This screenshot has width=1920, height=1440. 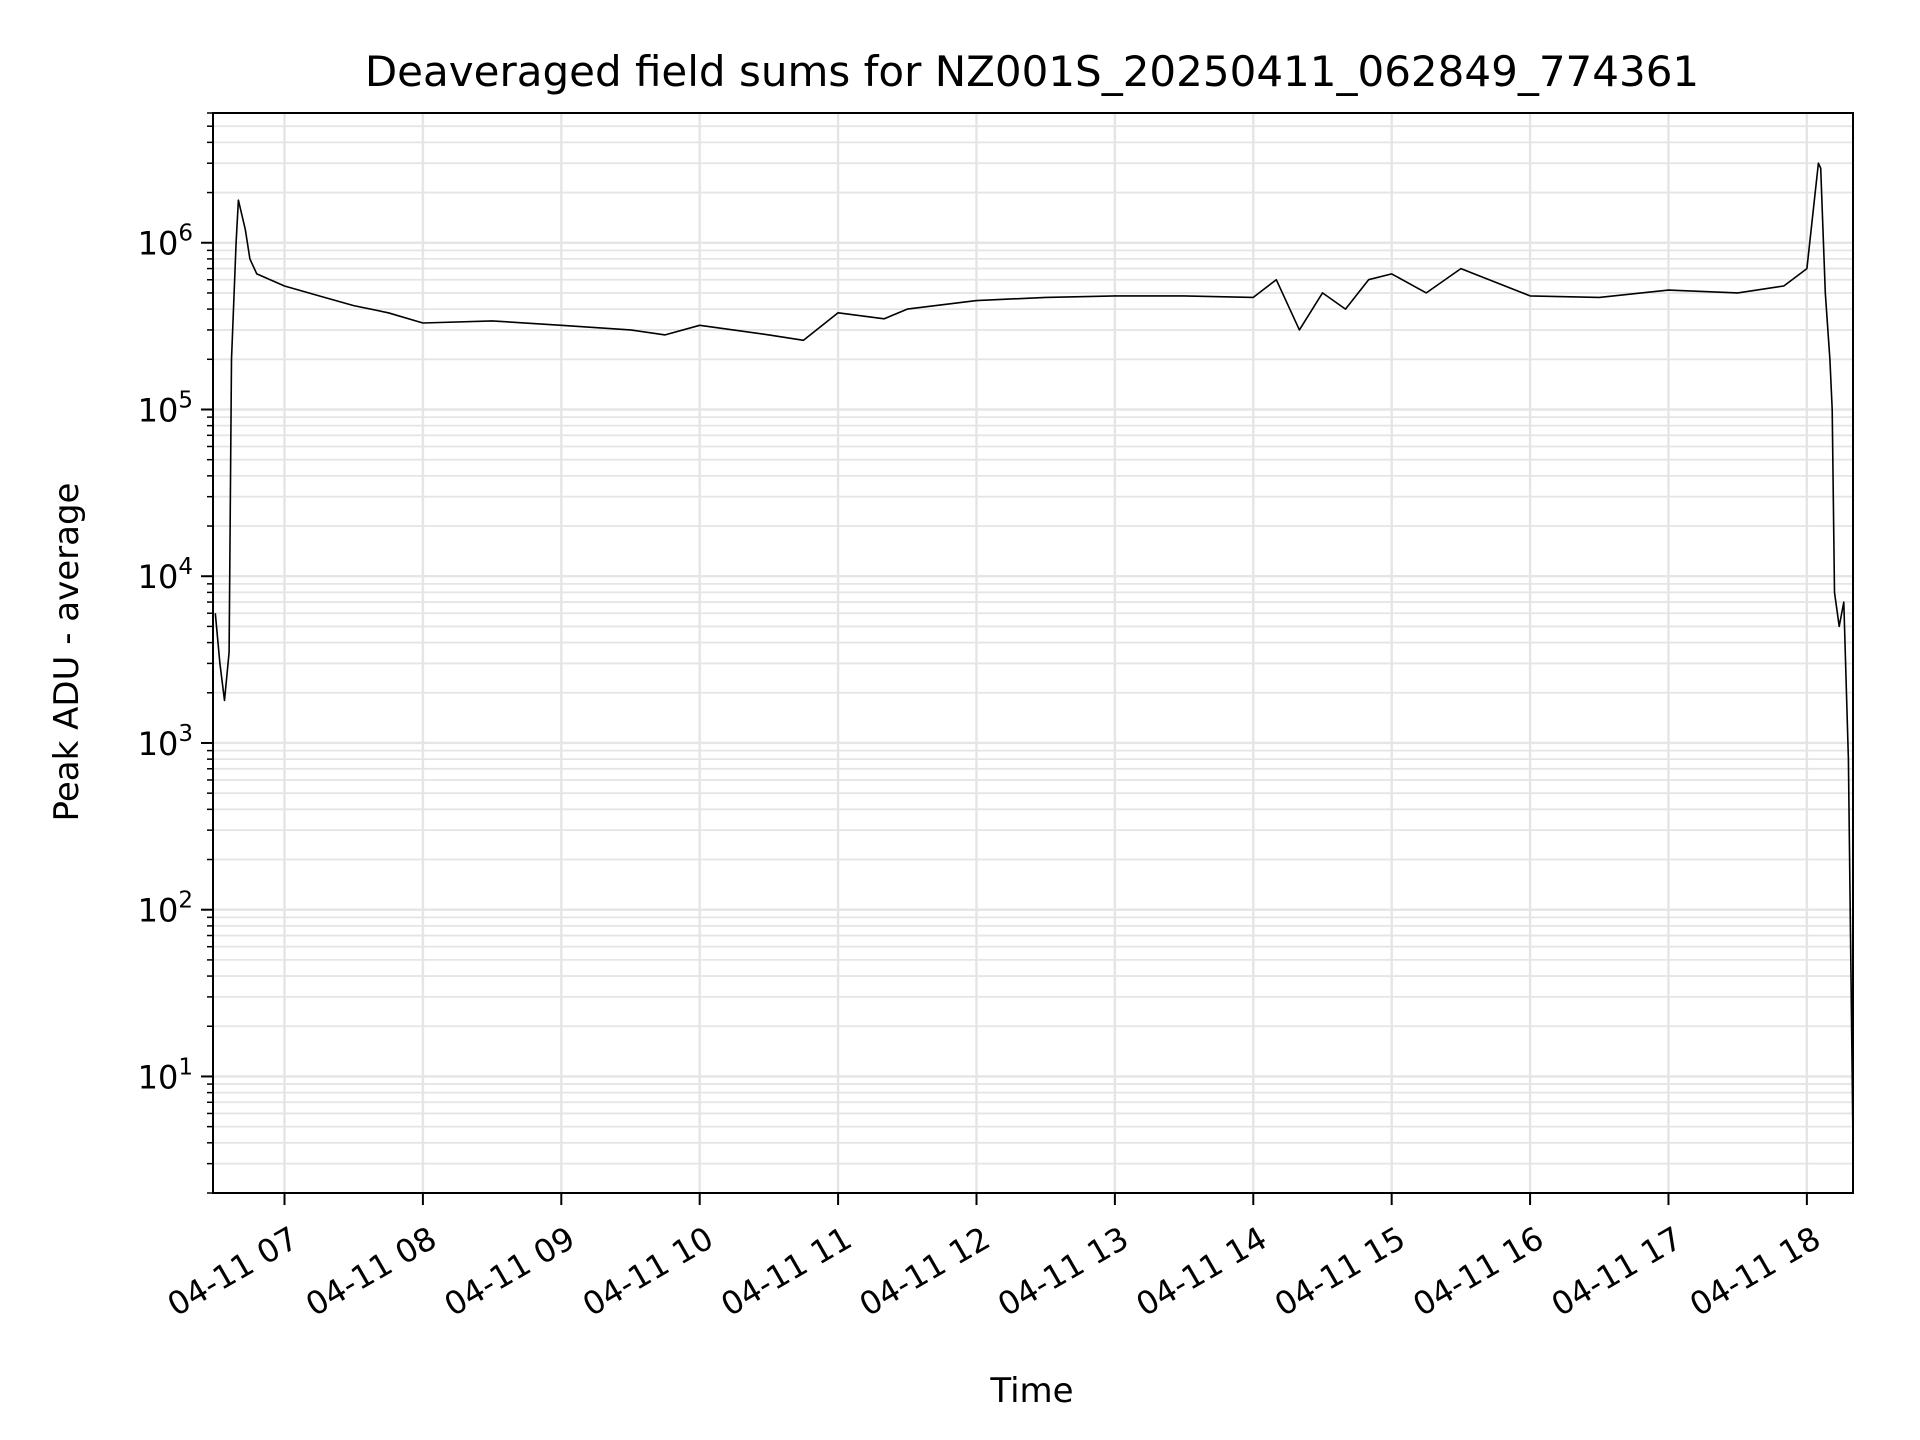 What do you see at coordinates (165, 242) in the screenshot?
I see `y-tick-label: 10⁶` at bounding box center [165, 242].